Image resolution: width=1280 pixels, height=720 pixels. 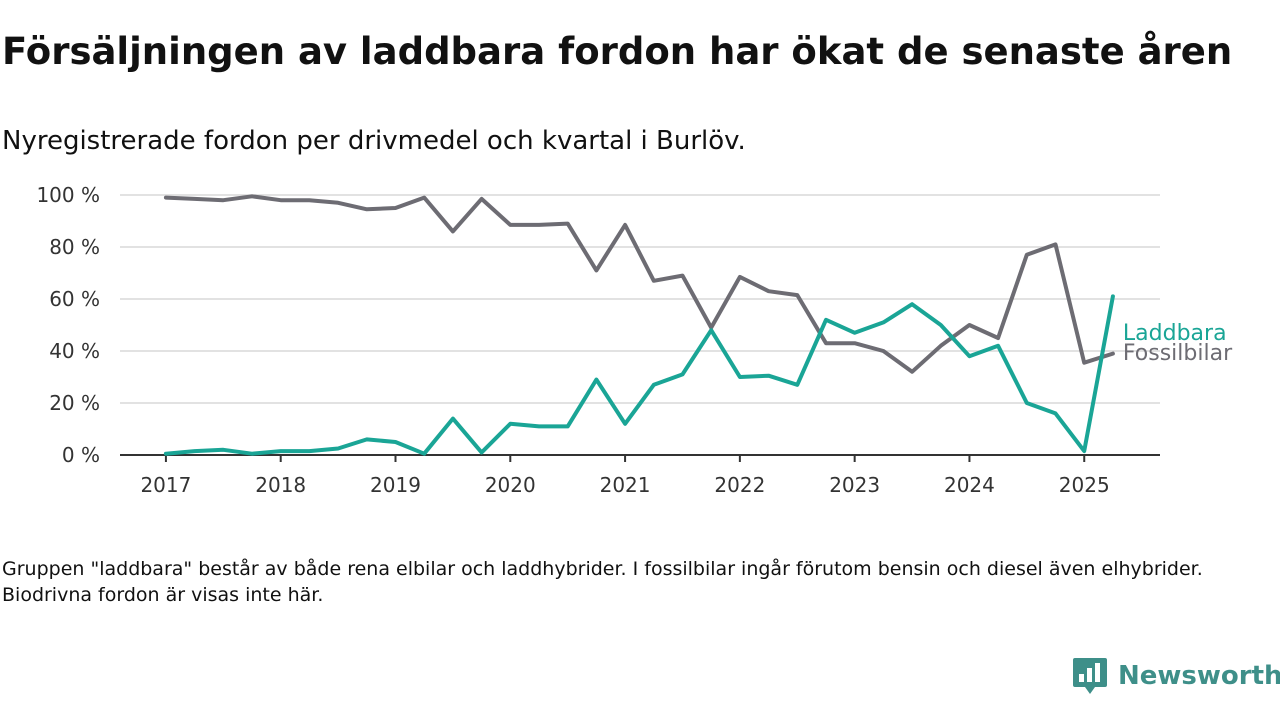 What do you see at coordinates (74, 351) in the screenshot?
I see `y-tick-label: 40 %` at bounding box center [74, 351].